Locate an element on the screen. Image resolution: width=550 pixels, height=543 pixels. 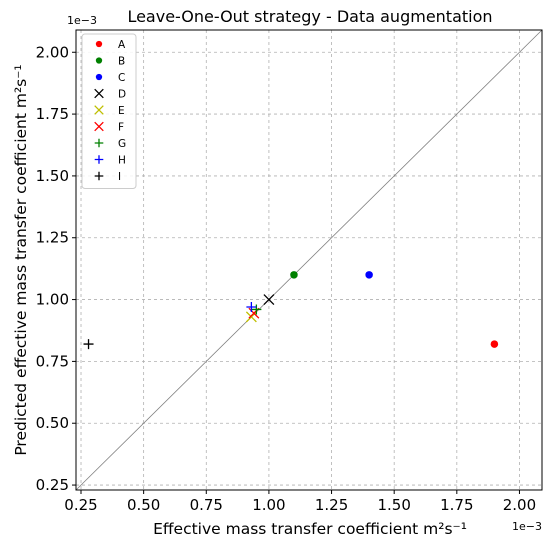
data-point-i is located at coordinates (88, 344).